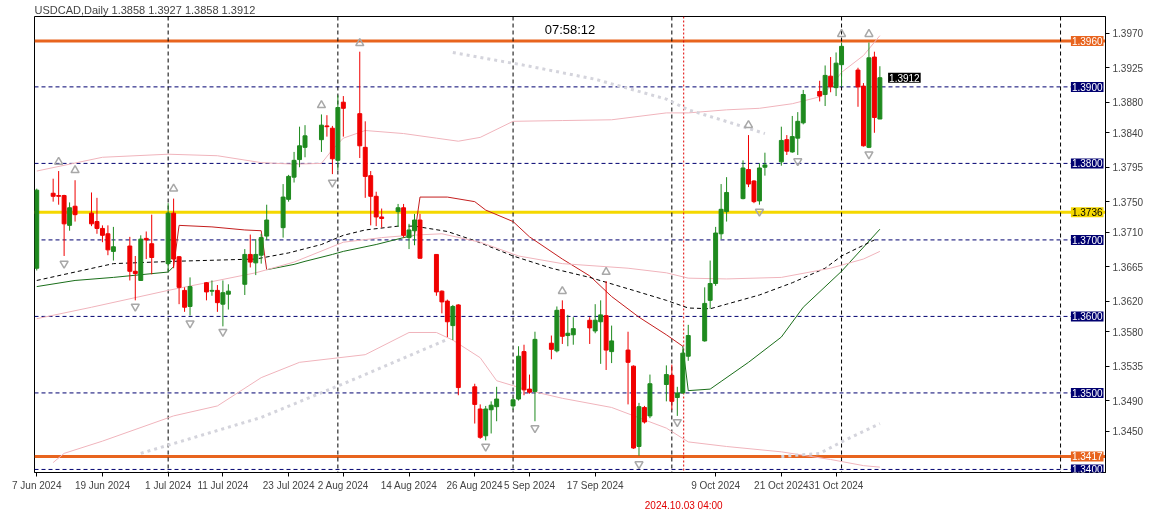  What do you see at coordinates (1087, 317) in the screenshot?
I see `ref-line-label: 1.3600` at bounding box center [1087, 317].